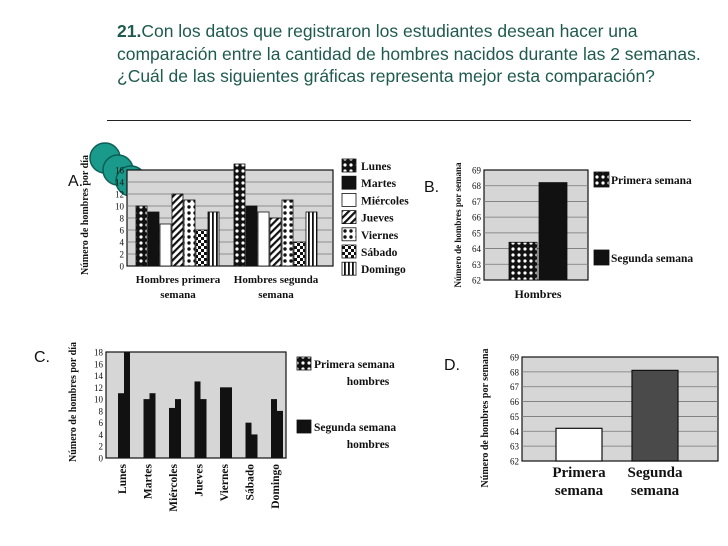 The height and width of the screenshot is (546, 728). Describe the element at coordinates (248, 440) in the screenshot. I see `bar-sábado-s1` at that location.